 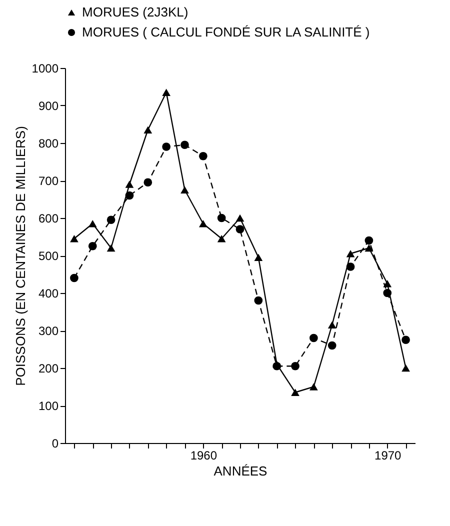 I want to click on y-tick-label: 700, so click(x=48, y=181).